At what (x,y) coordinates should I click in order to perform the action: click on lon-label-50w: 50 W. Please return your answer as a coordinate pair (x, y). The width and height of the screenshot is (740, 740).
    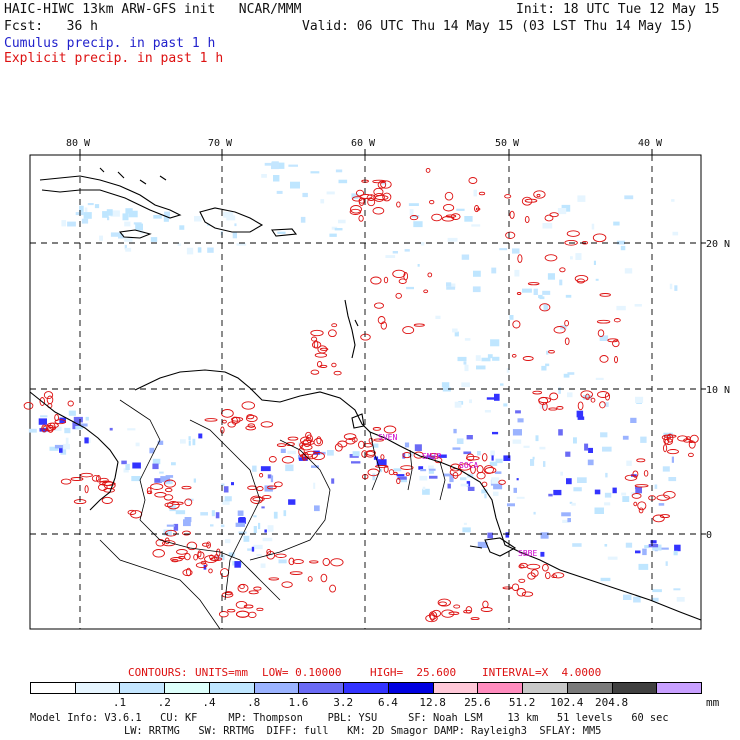
    Looking at the image, I should click on (507, 143).